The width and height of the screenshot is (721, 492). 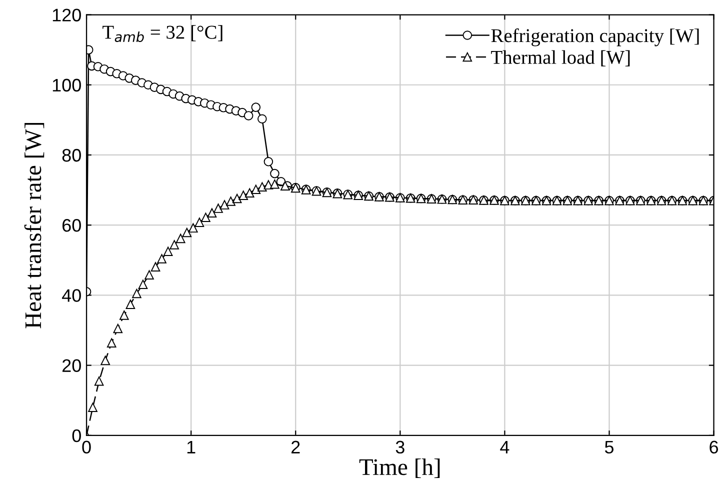 I want to click on y-tick-label: 80, so click(x=71, y=155).